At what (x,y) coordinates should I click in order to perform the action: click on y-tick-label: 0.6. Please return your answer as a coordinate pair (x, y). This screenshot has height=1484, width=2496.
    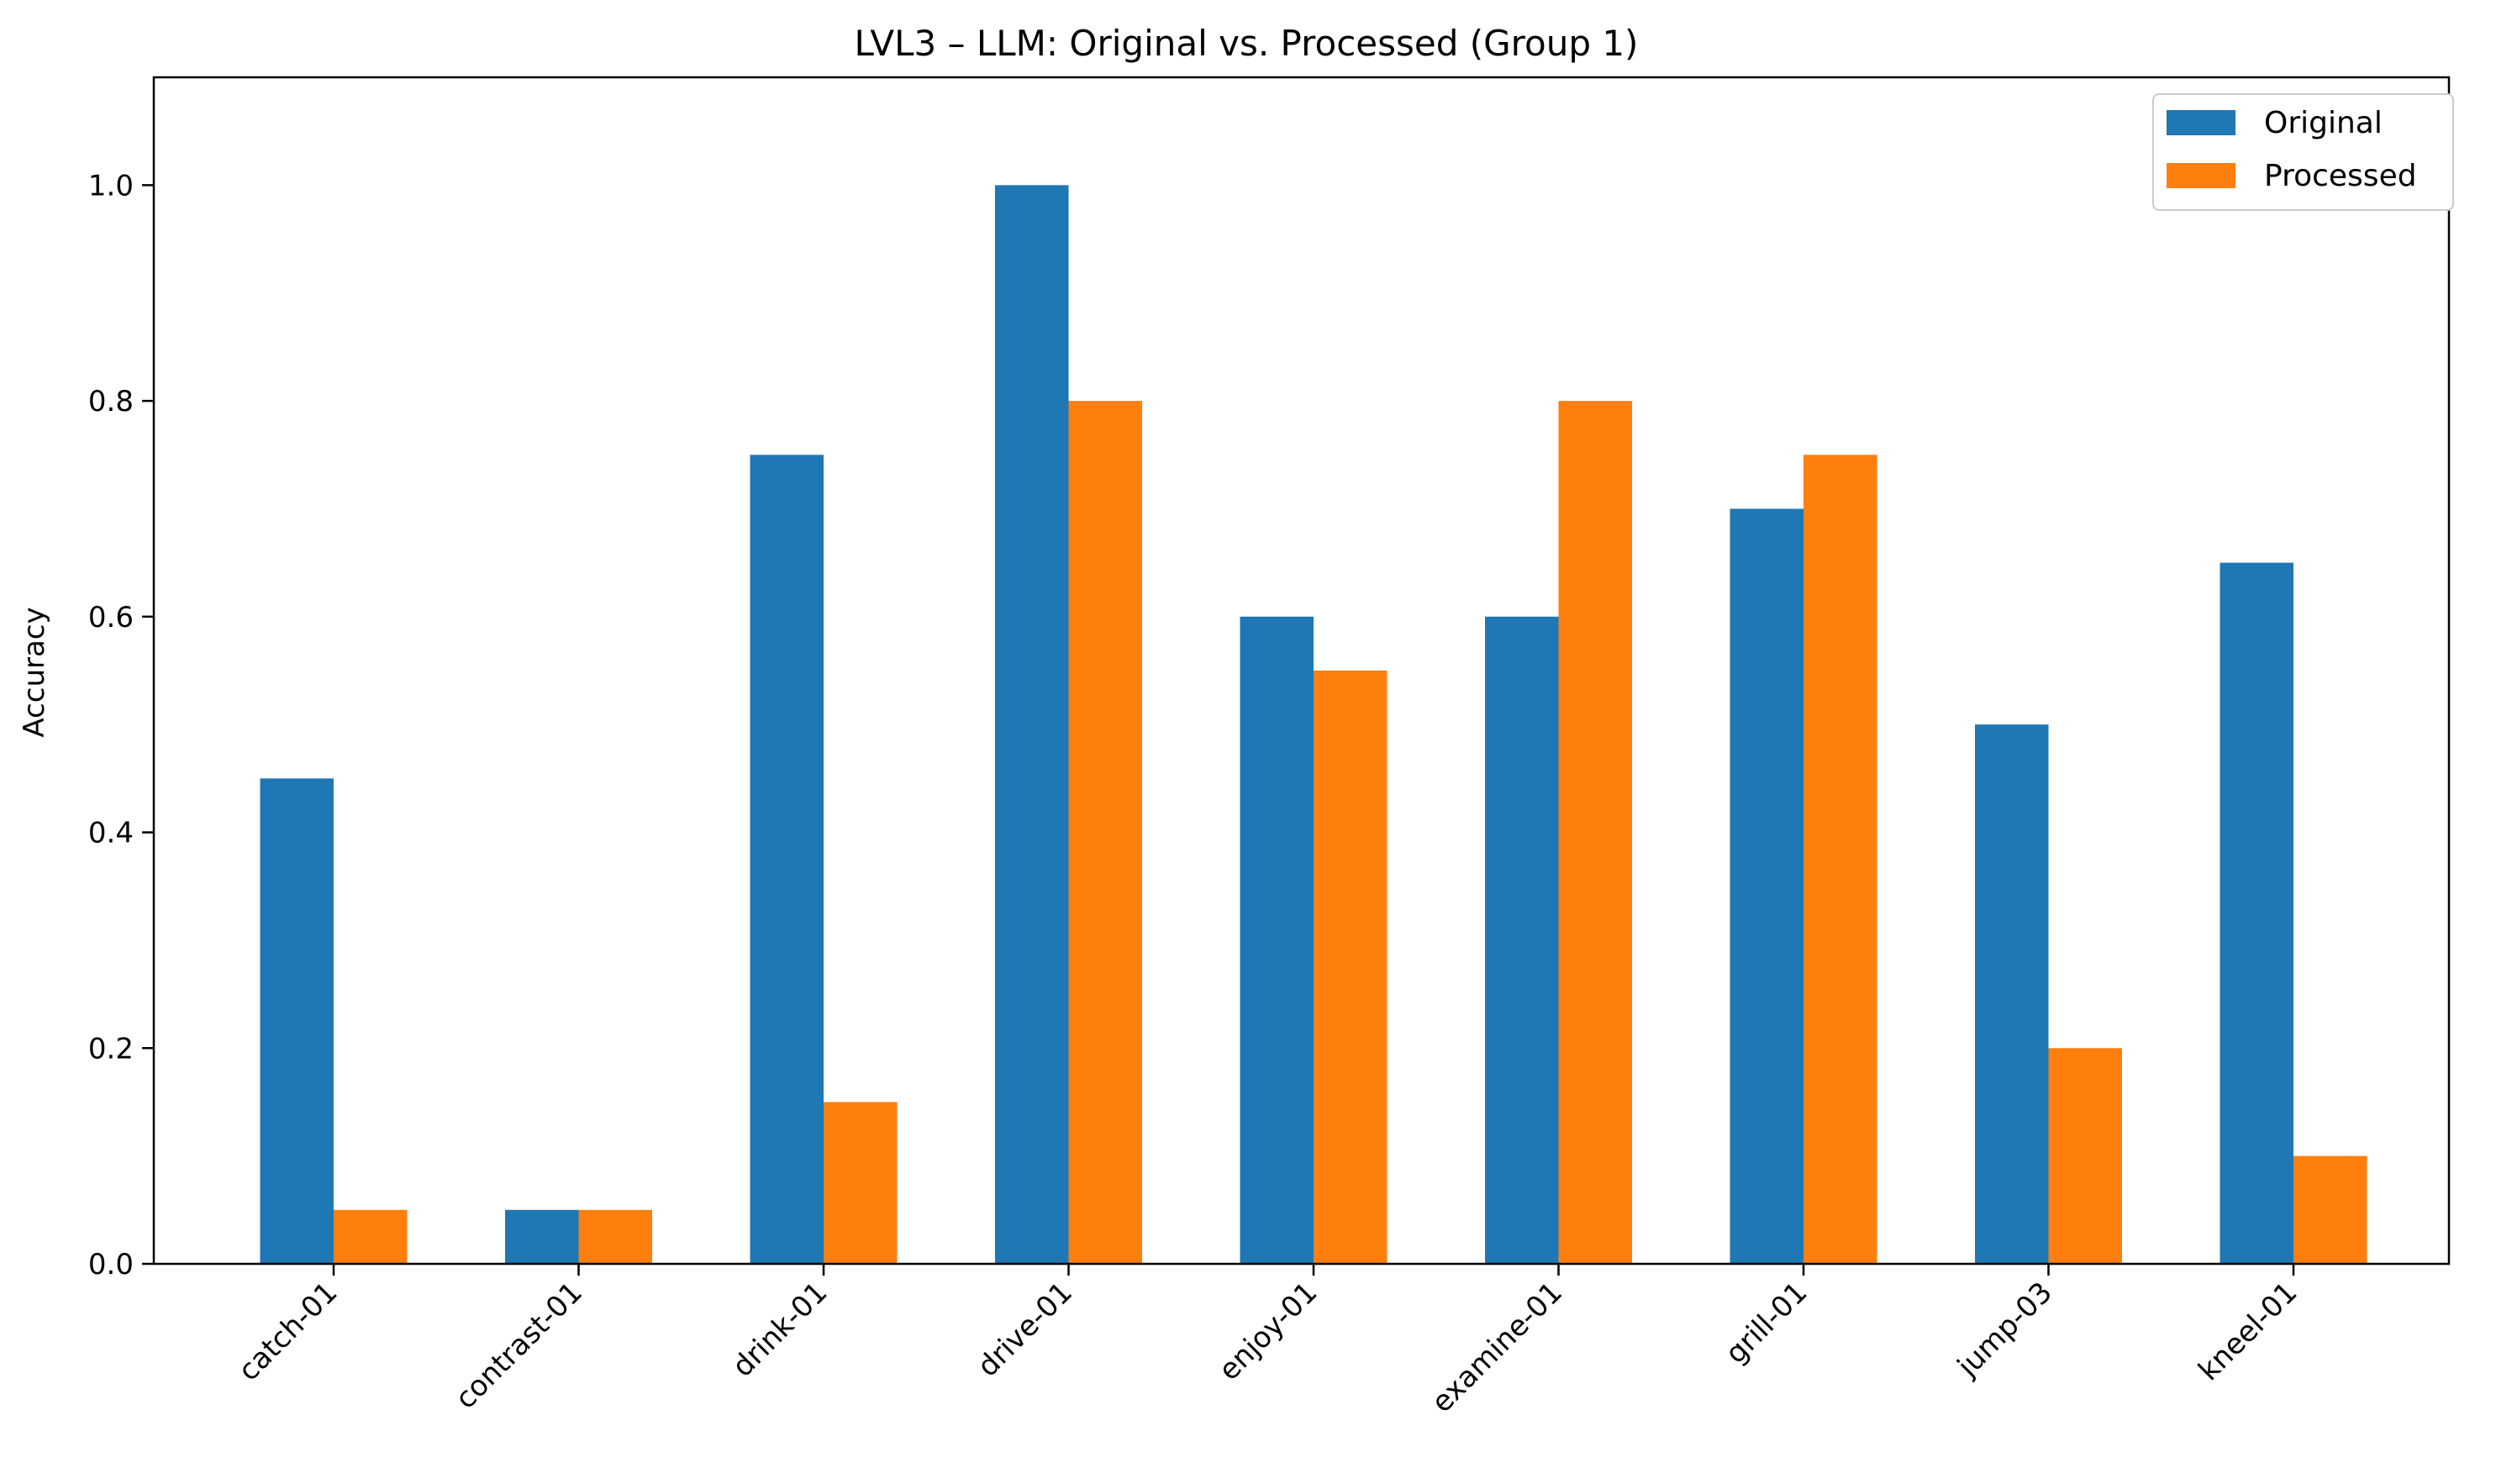
    Looking at the image, I should click on (111, 617).